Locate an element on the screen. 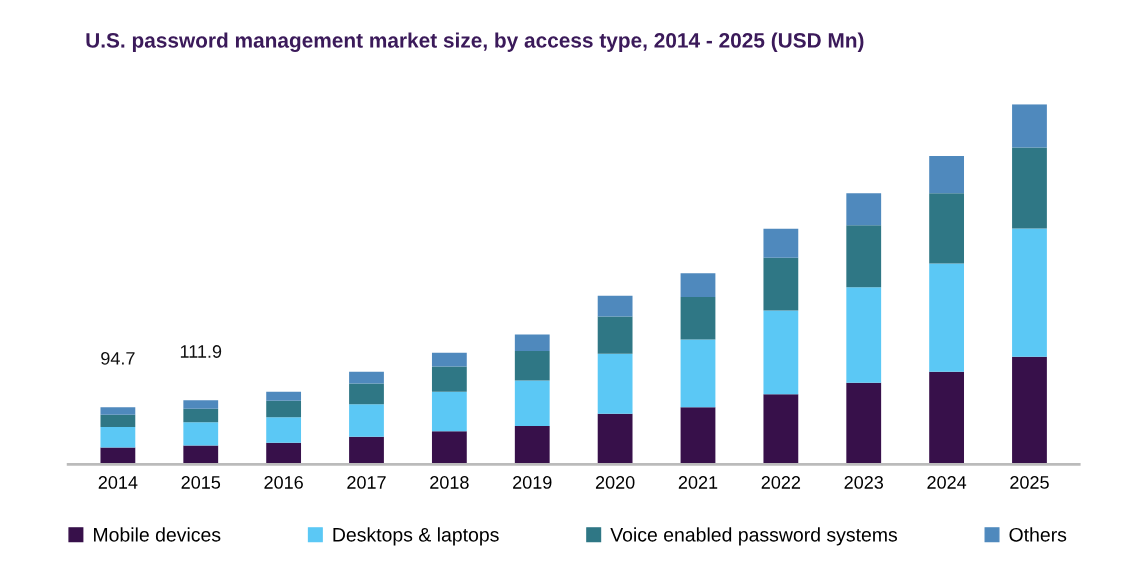  x-tick-label: 2022 is located at coordinates (781, 482).